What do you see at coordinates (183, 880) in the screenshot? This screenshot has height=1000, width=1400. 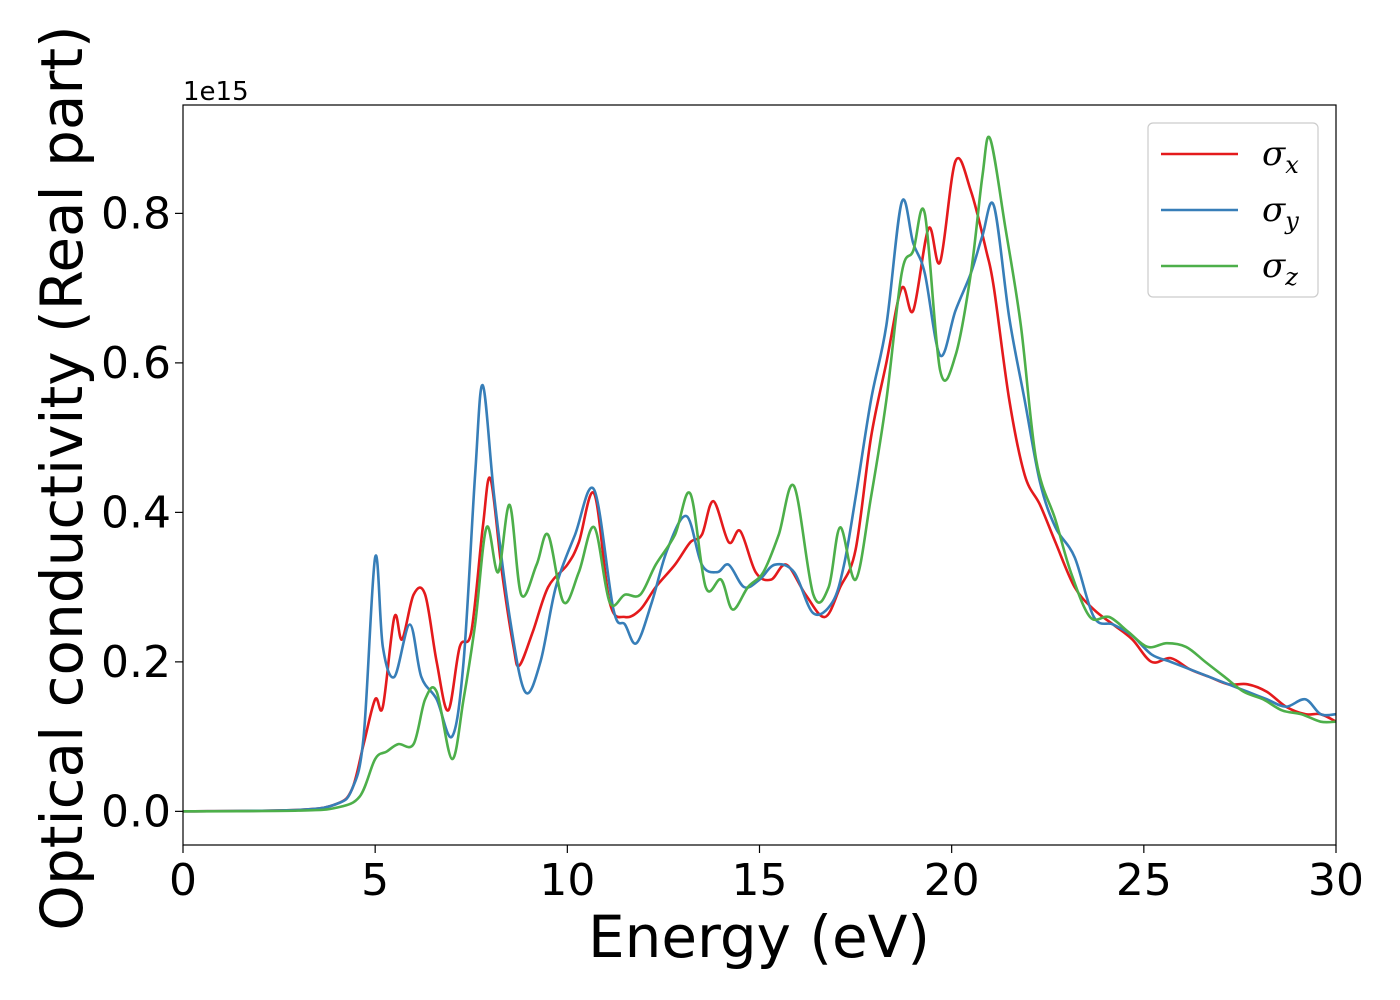 I see `x-tick-label: 0` at bounding box center [183, 880].